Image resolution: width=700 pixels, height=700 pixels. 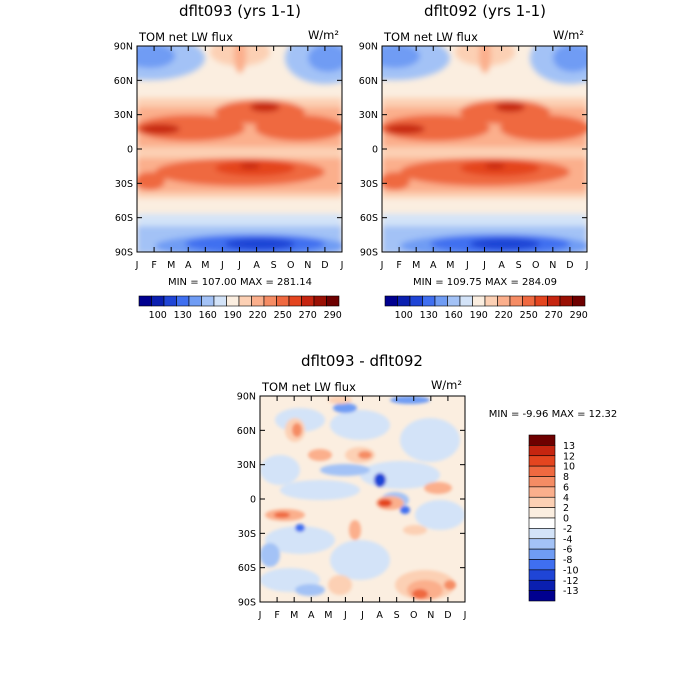 What do you see at coordinates (554, 315) in the screenshot?
I see `colorbar-label: 270` at bounding box center [554, 315].